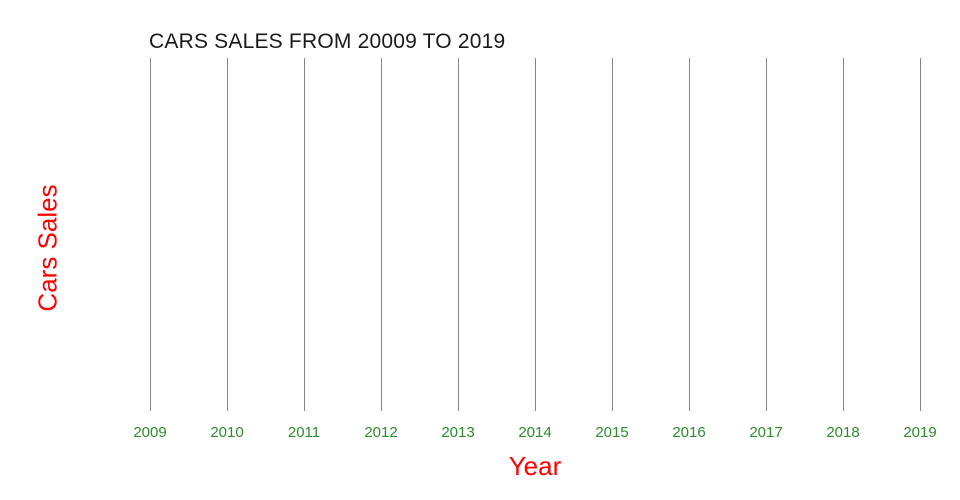 Image resolution: width=960 pixels, height=500 pixels. Describe the element at coordinates (304, 432) in the screenshot. I see `x-tick-label: 2011` at that location.